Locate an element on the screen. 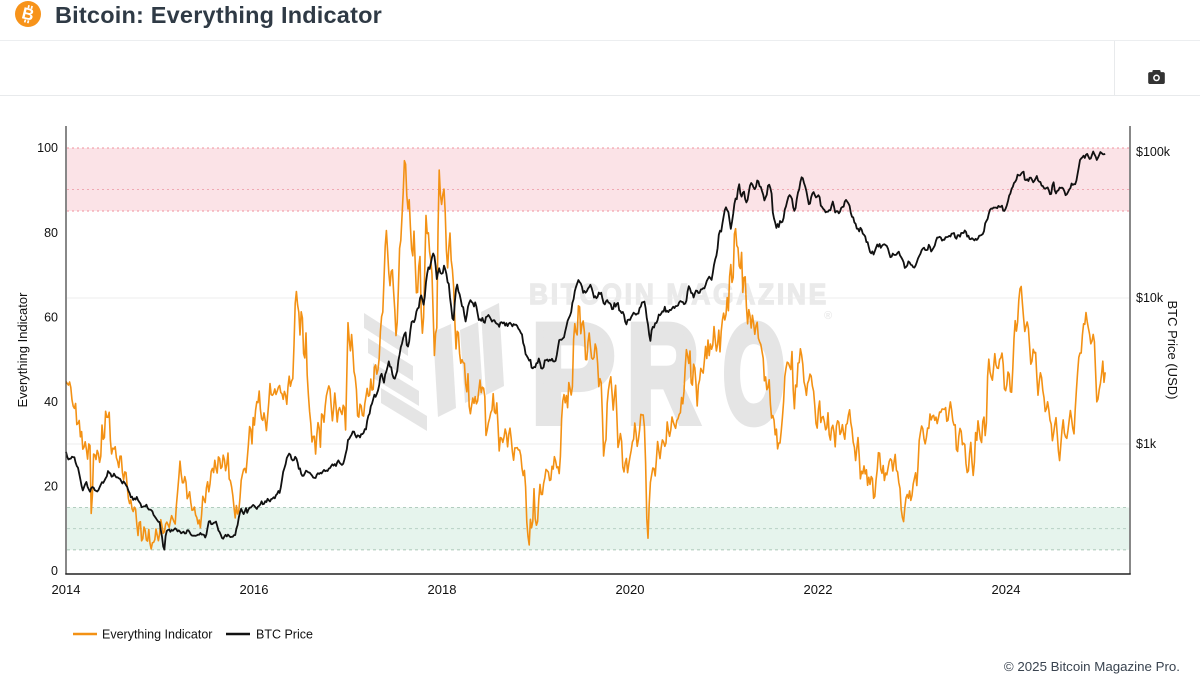 Image resolution: width=1200 pixels, height=674 pixels. svg-text: $1k is located at coordinates (1146, 444).